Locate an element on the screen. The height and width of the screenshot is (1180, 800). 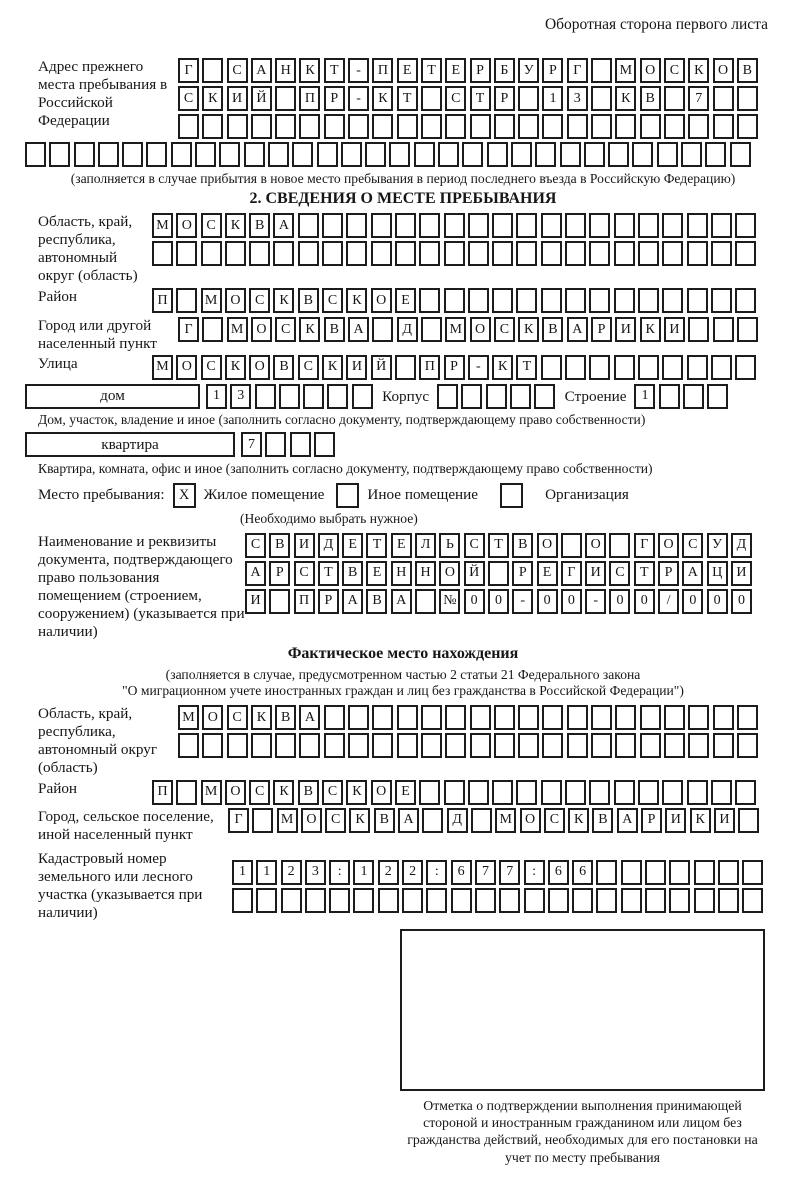
char-box: Н is located at coordinates (286, 70).